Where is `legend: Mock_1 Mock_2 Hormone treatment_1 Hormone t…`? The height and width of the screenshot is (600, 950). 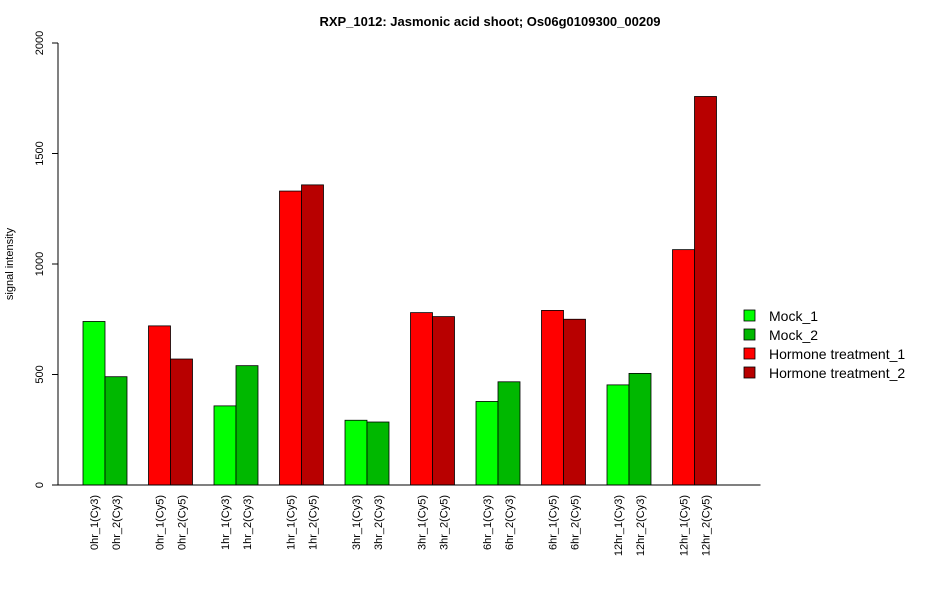
legend: Mock_1 Mock_2 Hormone treatment_1 Hormone t… is located at coordinates (824, 344).